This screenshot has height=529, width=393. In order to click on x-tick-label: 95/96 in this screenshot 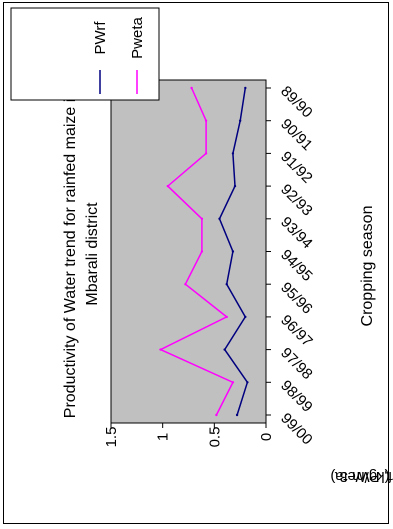, I will do `click(296, 298)`.